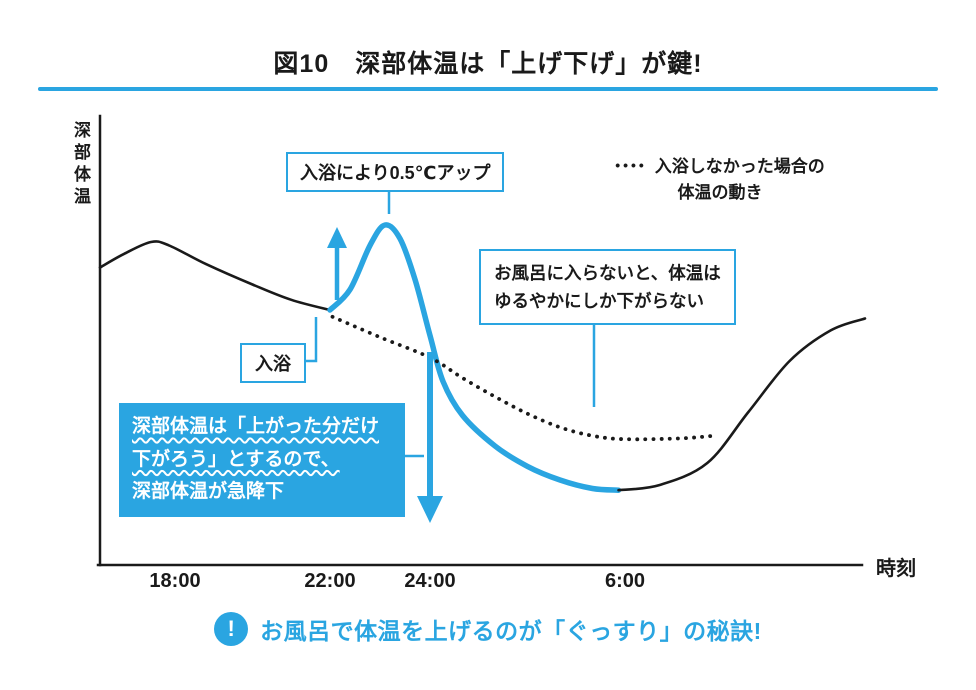 The width and height of the screenshot is (976, 690). Describe the element at coordinates (631, 165) in the screenshot. I see `dotted-line-sample-icon: ••••` at that location.